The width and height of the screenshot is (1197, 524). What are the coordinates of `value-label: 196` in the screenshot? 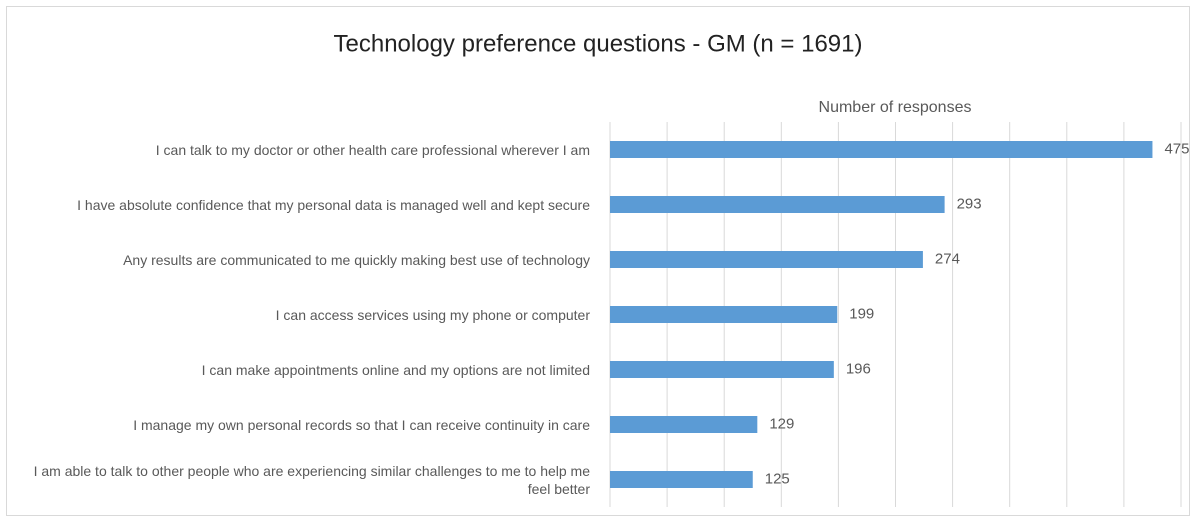 It's located at (858, 368).